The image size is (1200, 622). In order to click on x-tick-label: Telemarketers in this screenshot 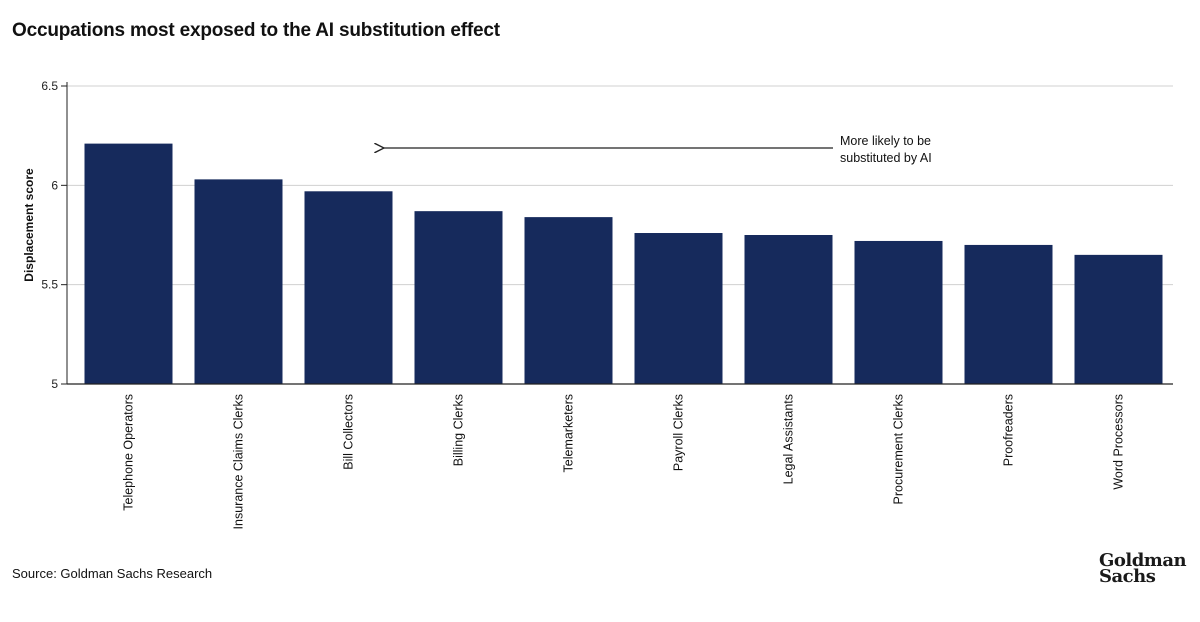, I will do `click(569, 433)`.